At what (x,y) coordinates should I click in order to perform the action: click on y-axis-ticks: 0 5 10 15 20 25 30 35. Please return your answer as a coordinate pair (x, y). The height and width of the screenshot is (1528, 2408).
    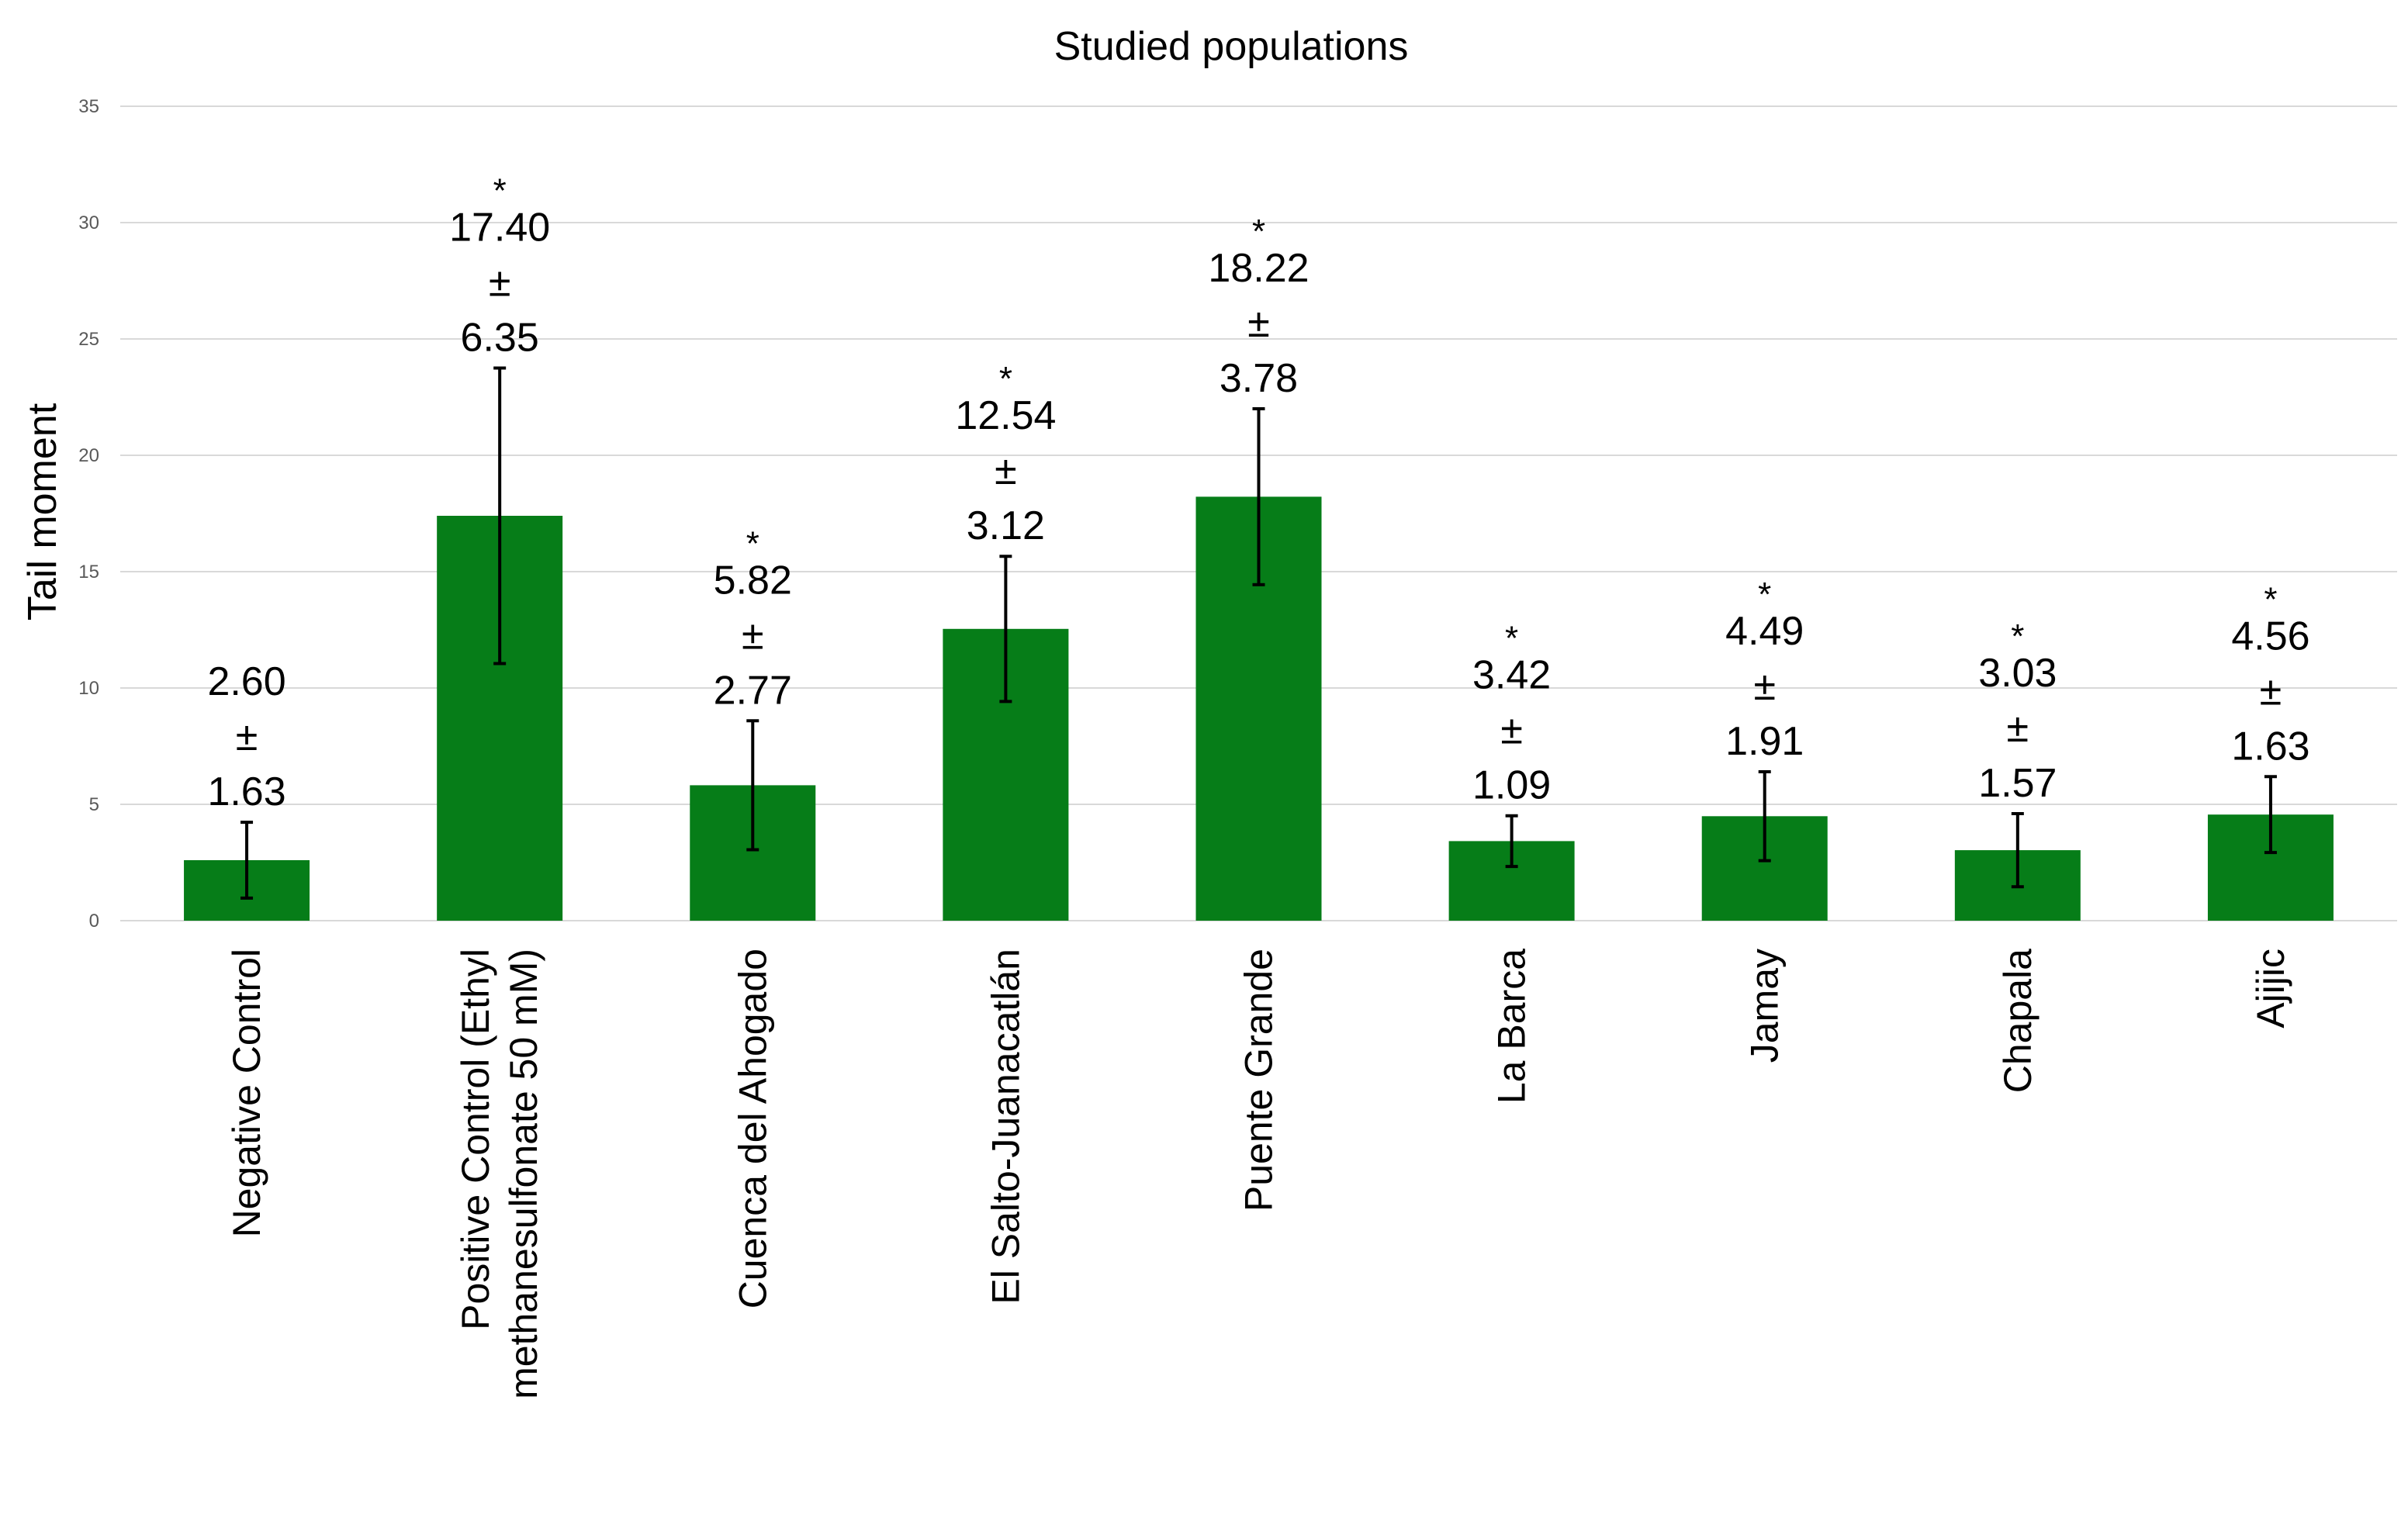
    Looking at the image, I should click on (88, 514).